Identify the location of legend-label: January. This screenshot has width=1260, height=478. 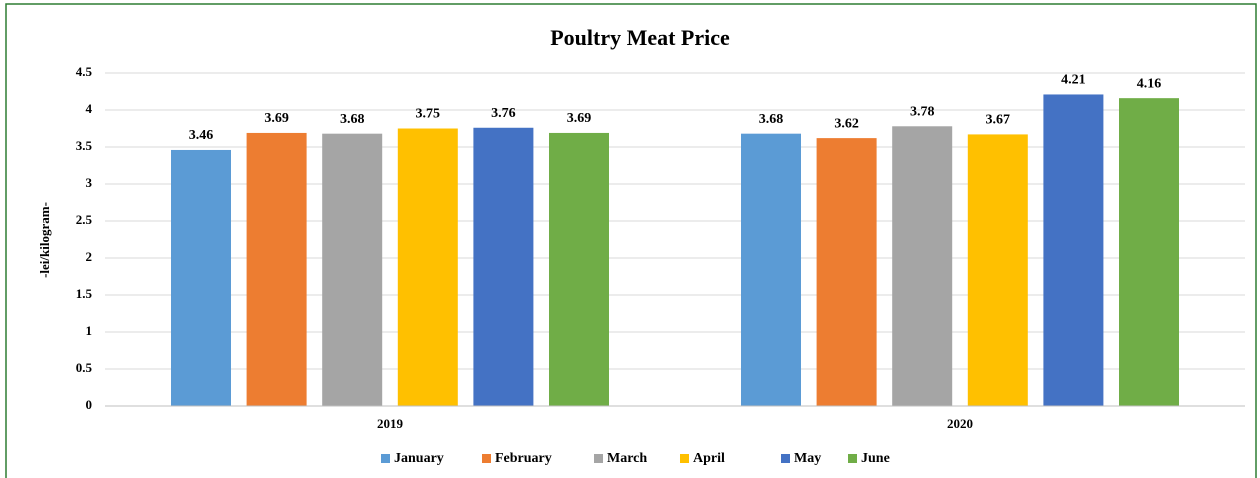
(419, 458).